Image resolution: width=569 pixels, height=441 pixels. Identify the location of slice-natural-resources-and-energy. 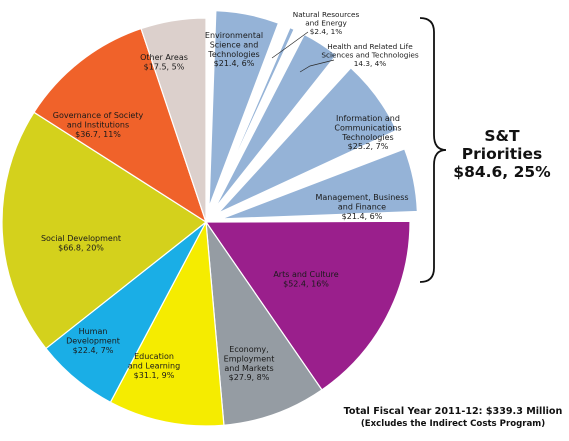
(253, 118).